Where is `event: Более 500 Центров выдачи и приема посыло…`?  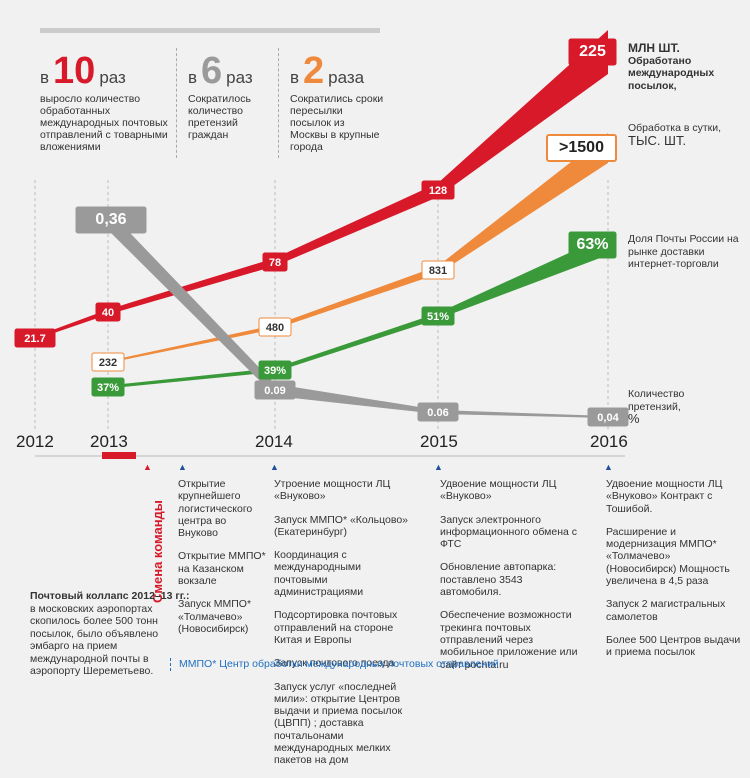
event: Более 500 Центров выдачи и приема посыло… is located at coordinates (673, 646).